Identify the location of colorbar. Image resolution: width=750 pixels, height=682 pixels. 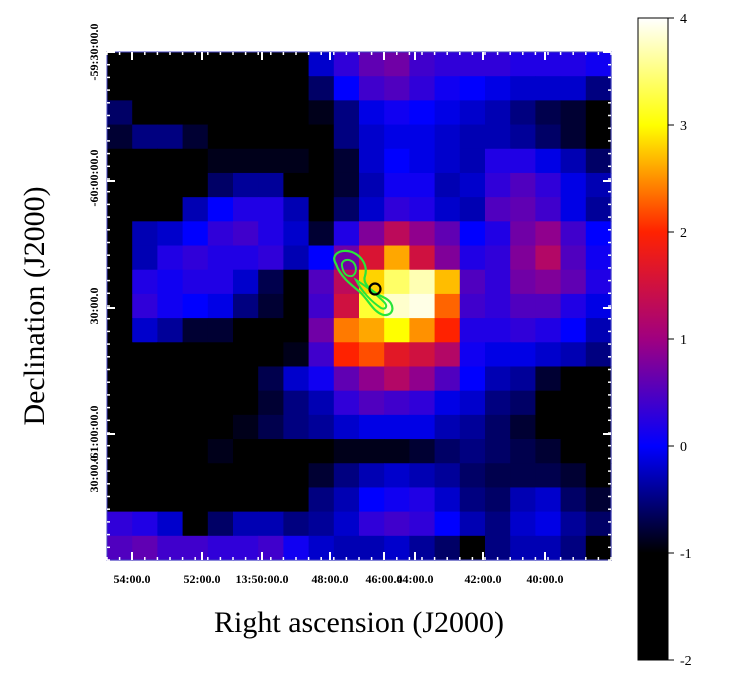
(653, 339).